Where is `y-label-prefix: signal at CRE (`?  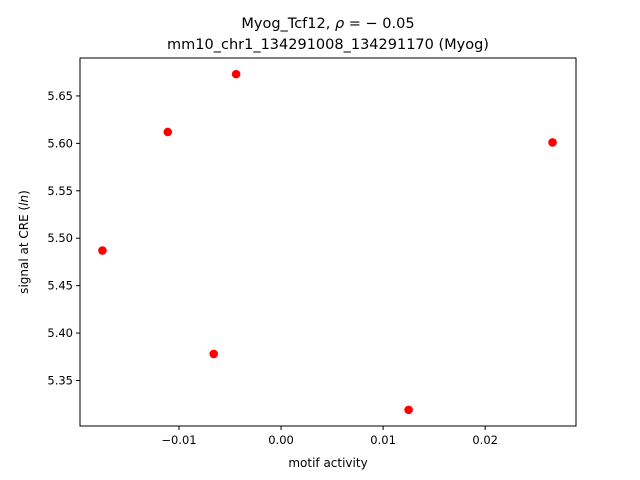 y-label-prefix: signal at CRE ( is located at coordinates (24, 250).